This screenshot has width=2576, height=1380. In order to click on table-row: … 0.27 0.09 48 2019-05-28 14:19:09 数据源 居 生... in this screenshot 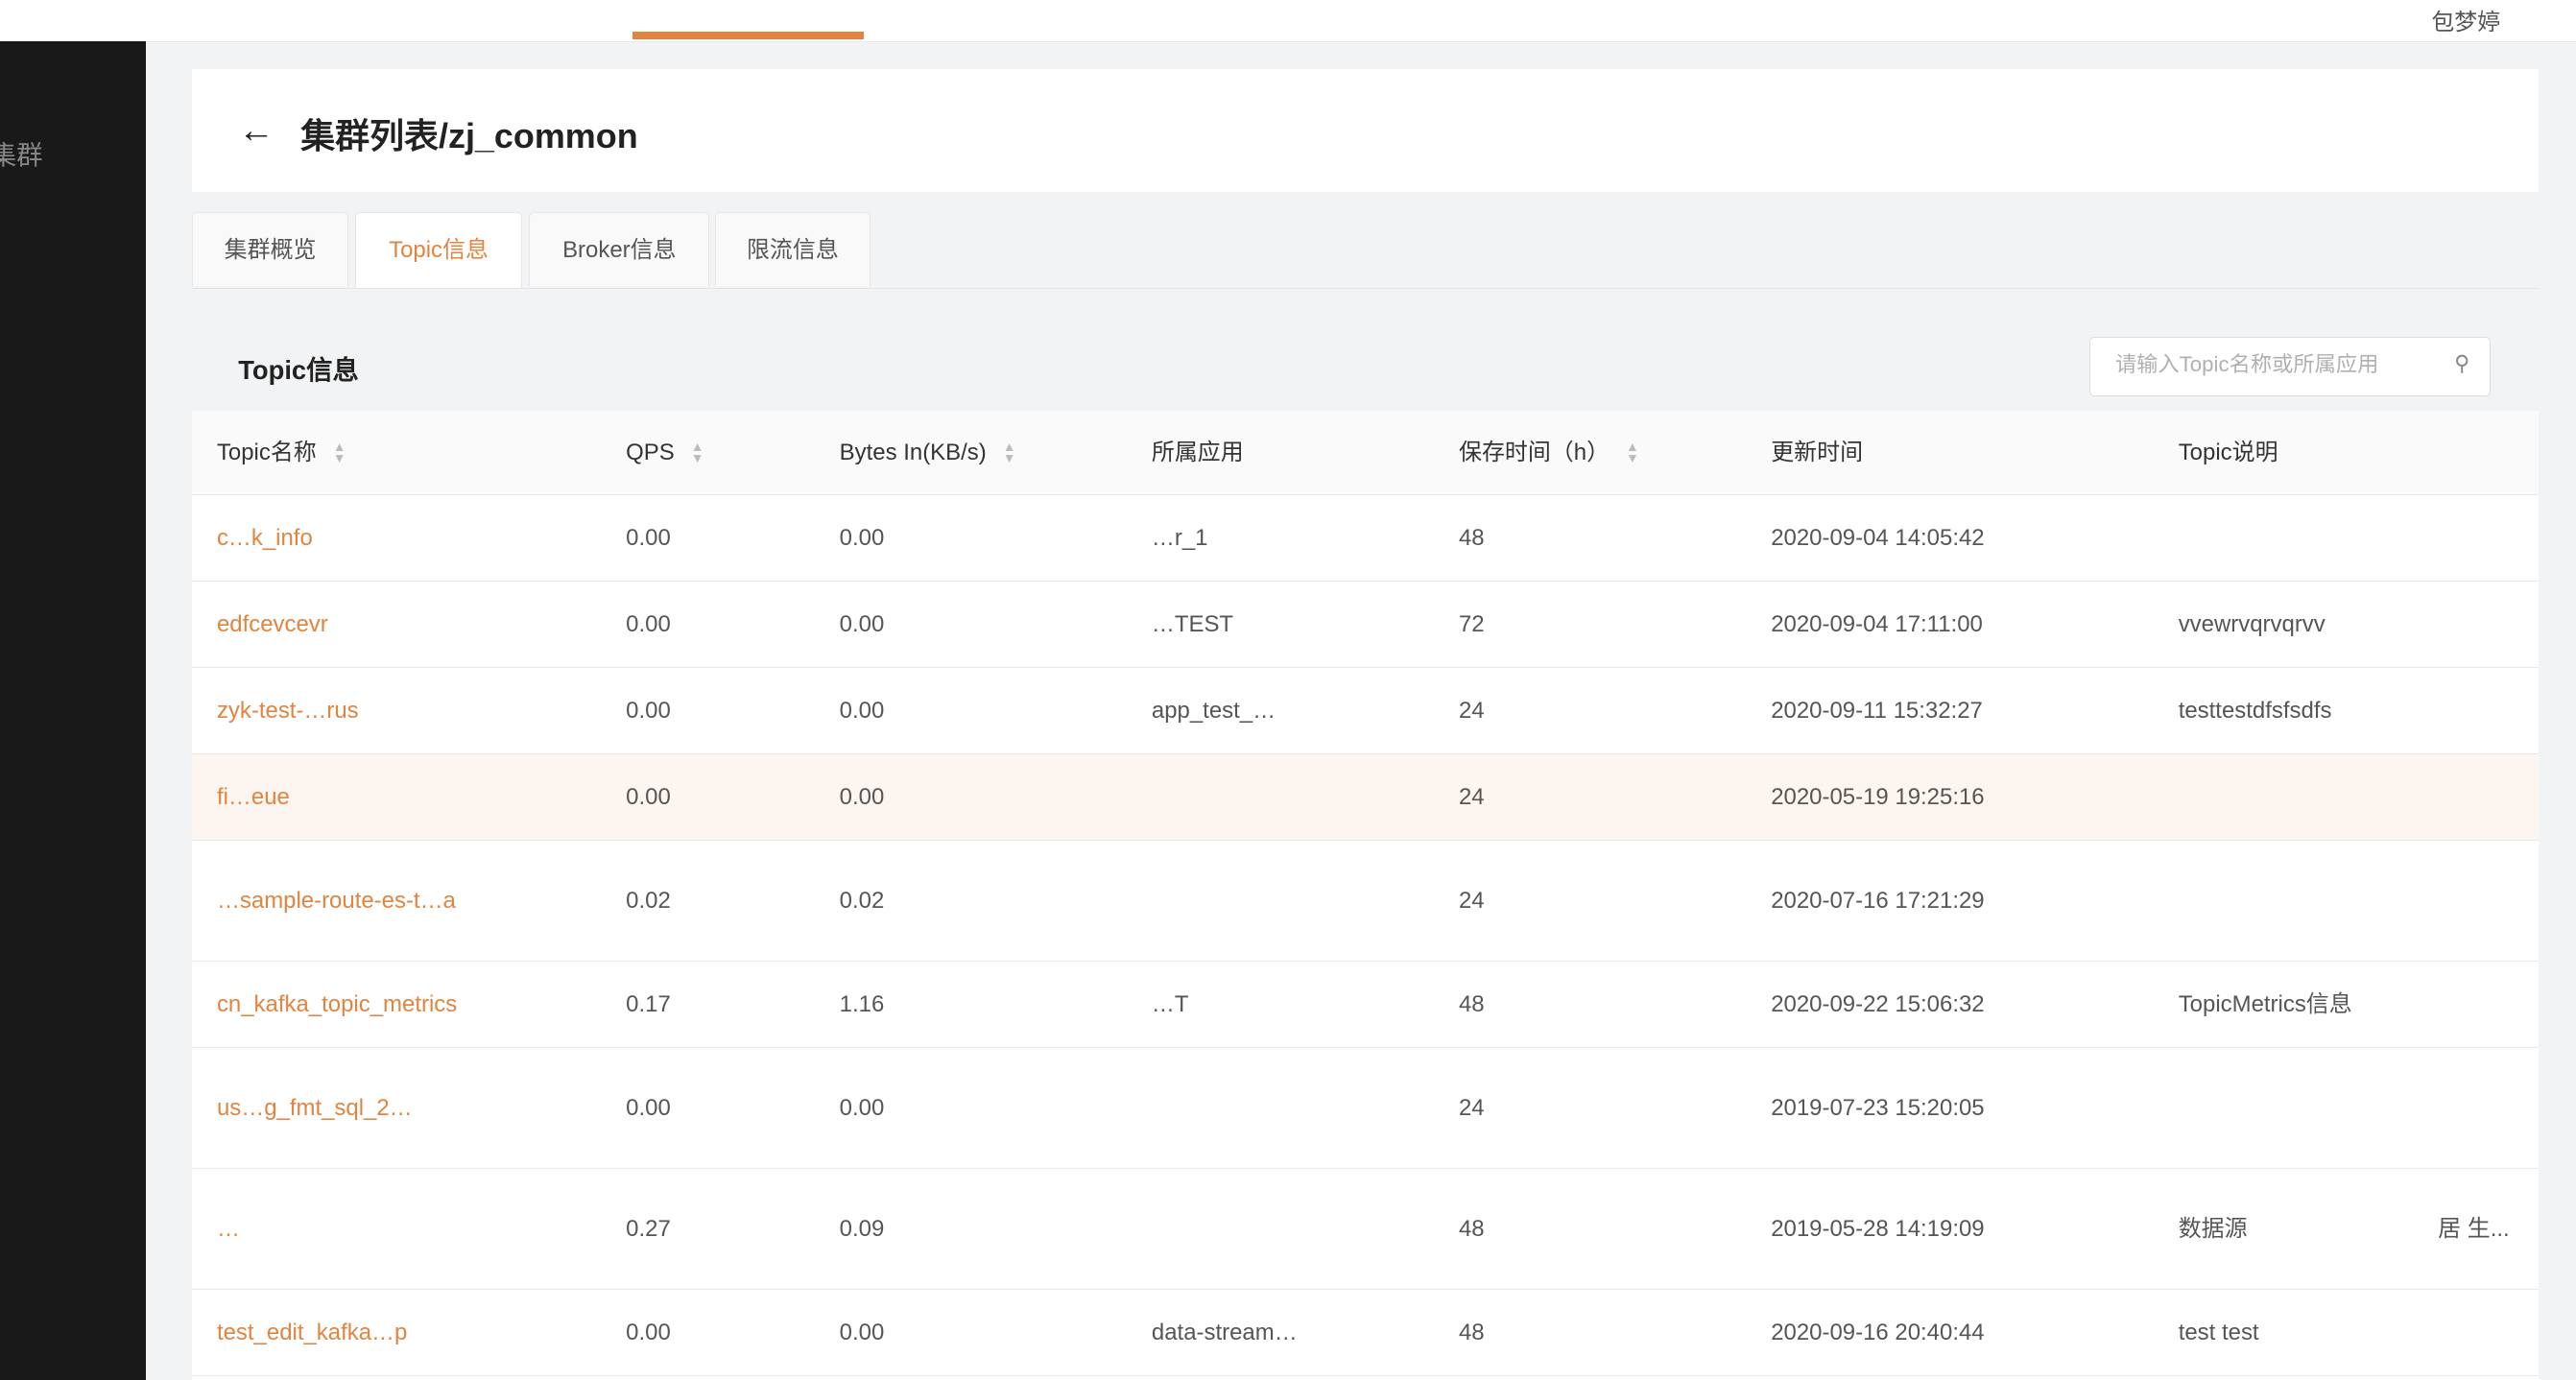, I will do `click(1365, 1230)`.